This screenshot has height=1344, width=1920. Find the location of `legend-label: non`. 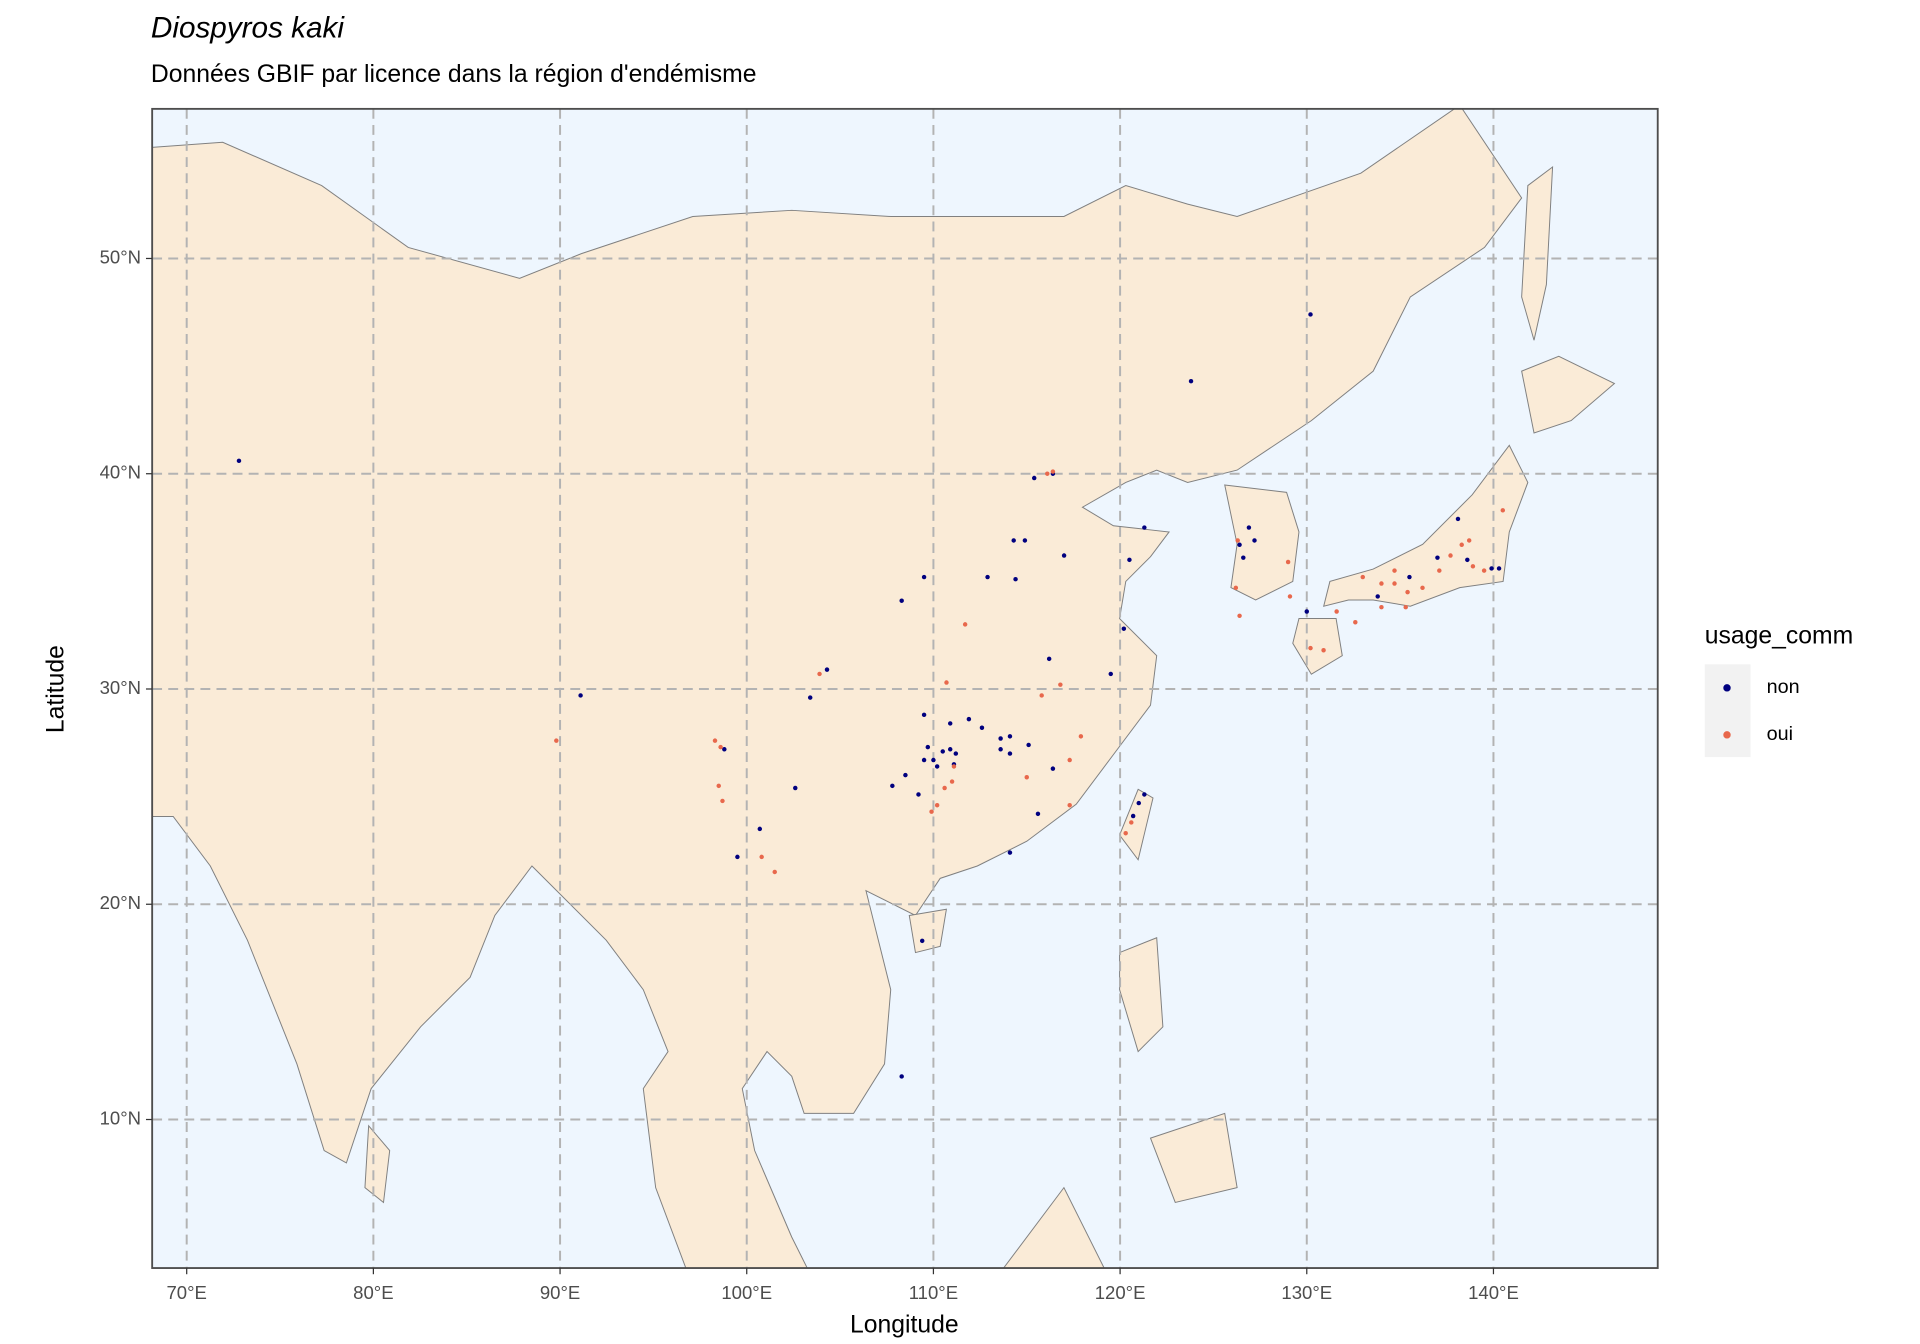

legend-label: non is located at coordinates (1783, 687).